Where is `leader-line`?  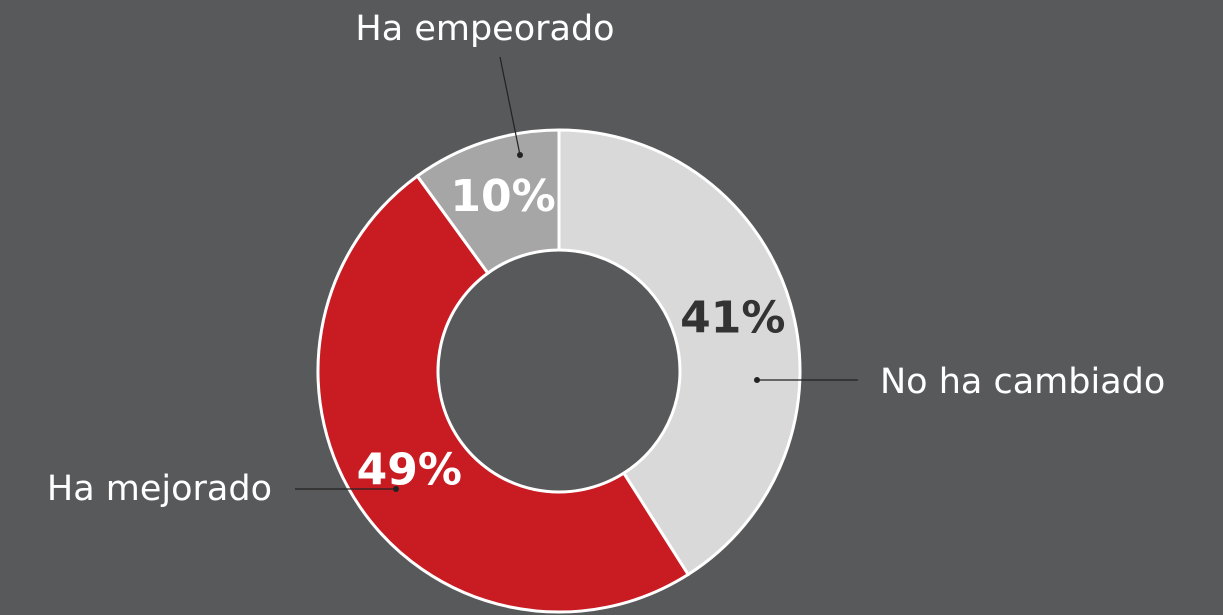
leader-line is located at coordinates (510, 106).